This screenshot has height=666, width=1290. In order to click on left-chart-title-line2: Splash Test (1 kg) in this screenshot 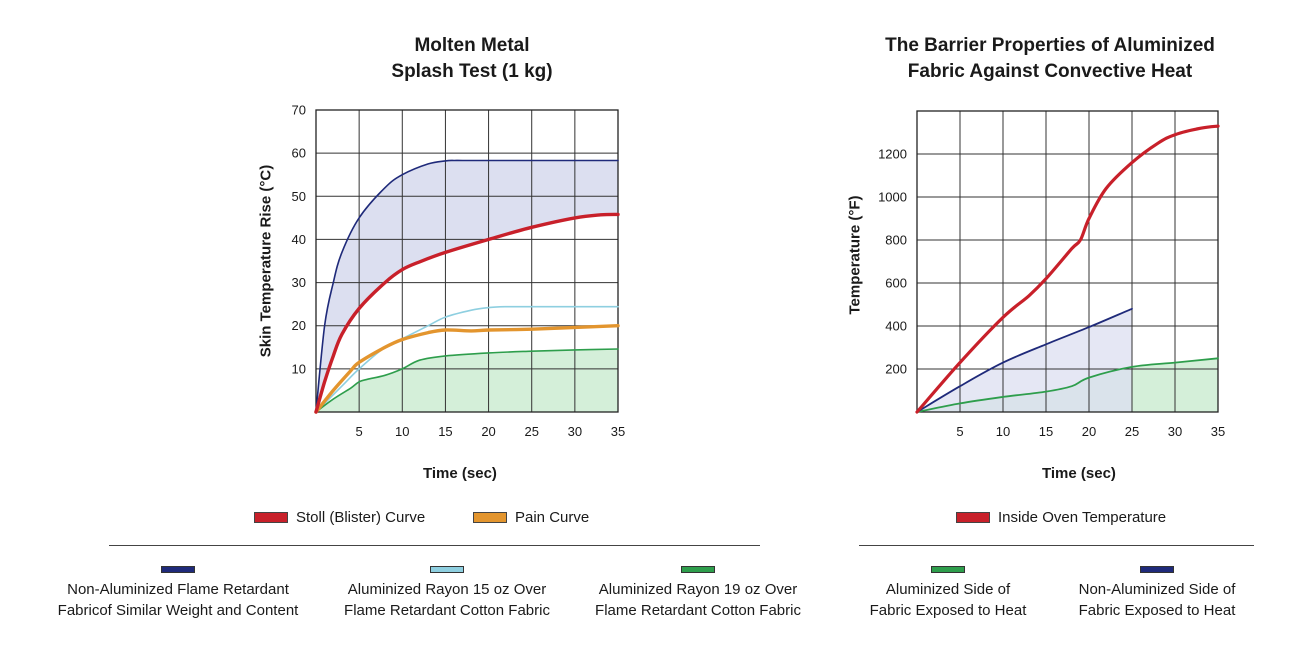, I will do `click(472, 71)`.